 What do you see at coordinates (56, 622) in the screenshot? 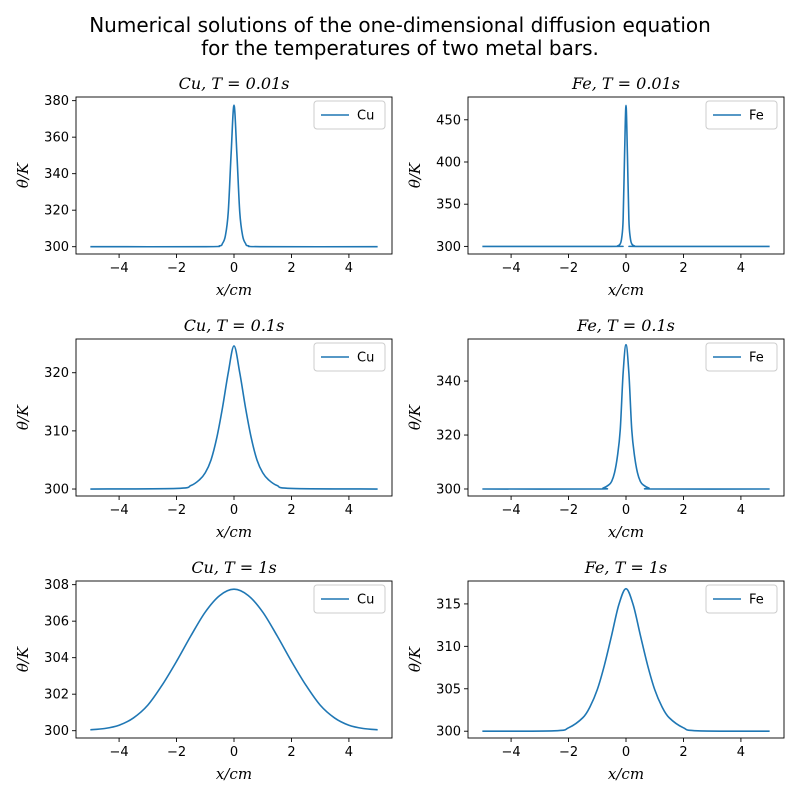
I see `y-tick-label: 306` at bounding box center [56, 622].